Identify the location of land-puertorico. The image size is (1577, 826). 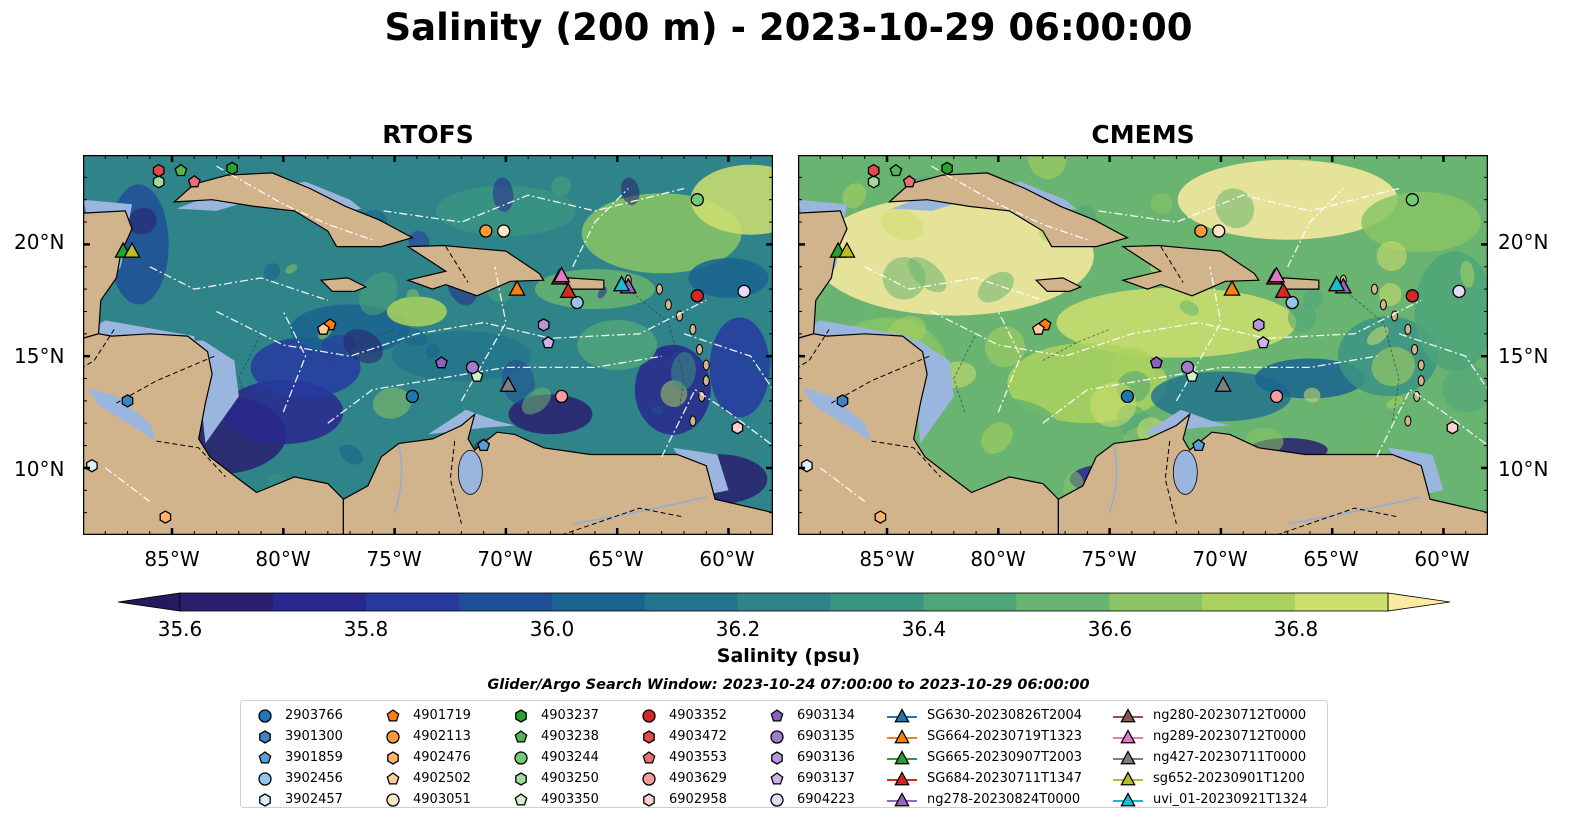
(586, 283).